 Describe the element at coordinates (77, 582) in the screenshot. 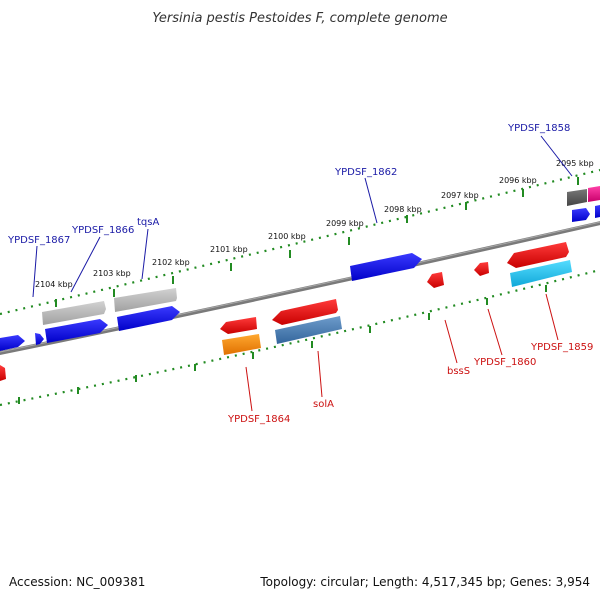

I see `accession-label: Accession: NC_009381` at that location.